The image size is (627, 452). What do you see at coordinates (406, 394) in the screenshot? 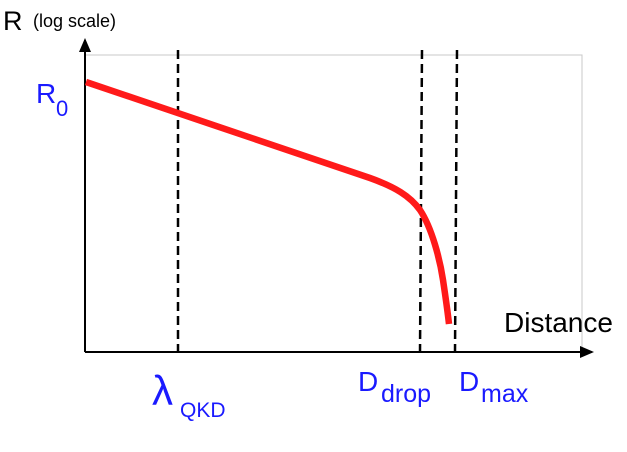
I see `d-drop-subscript: drop` at bounding box center [406, 394].